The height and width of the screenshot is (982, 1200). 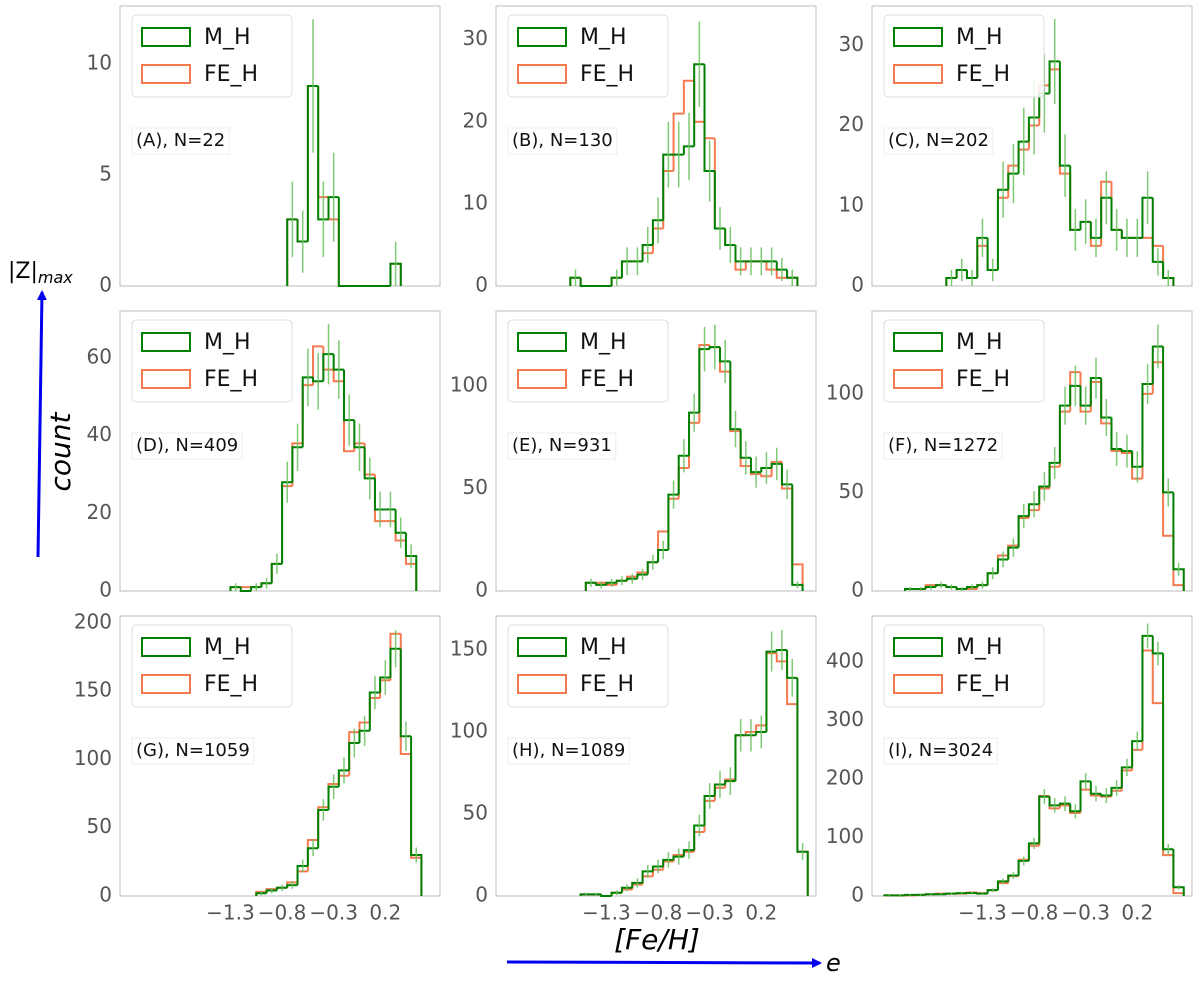 I want to click on y-tick-label: 30, so click(x=475, y=38).